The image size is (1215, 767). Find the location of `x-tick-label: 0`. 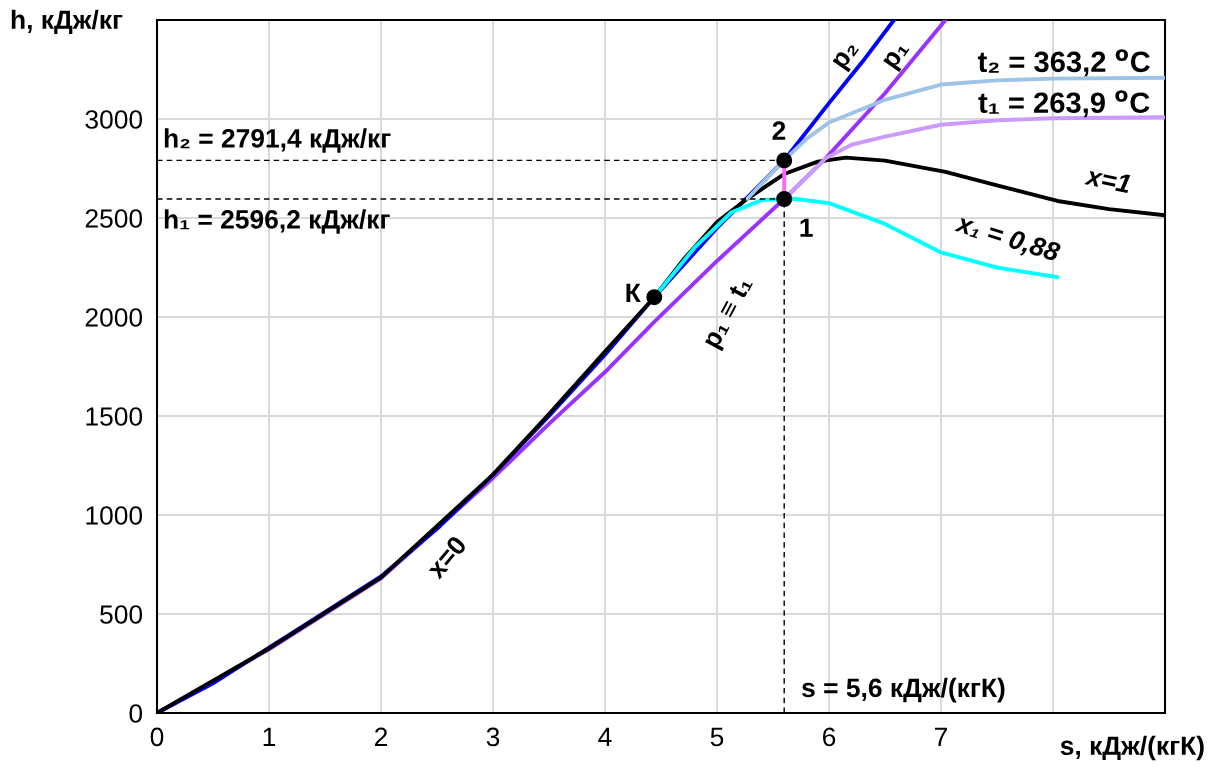

x-tick-label: 0 is located at coordinates (157, 737).